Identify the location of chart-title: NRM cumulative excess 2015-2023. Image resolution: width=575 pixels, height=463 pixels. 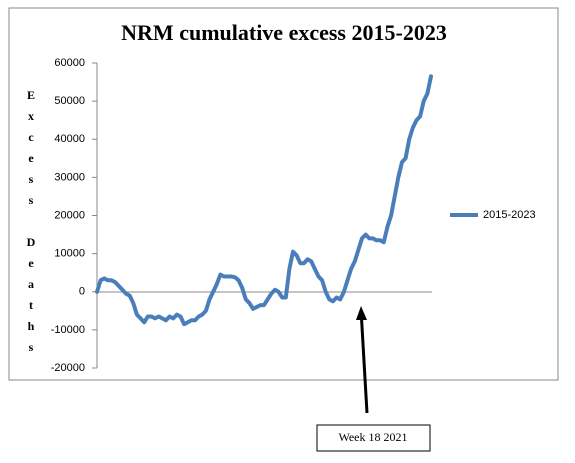
(284, 32).